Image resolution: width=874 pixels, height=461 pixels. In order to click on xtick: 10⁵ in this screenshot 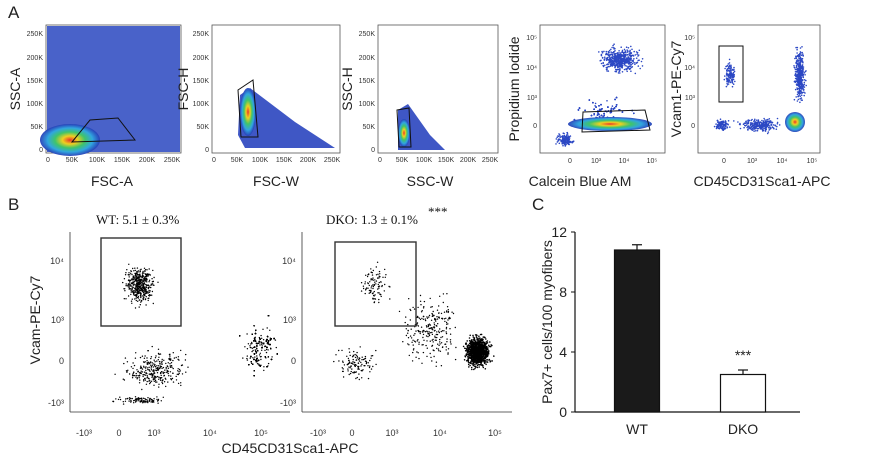, I will do `click(652, 161)`.